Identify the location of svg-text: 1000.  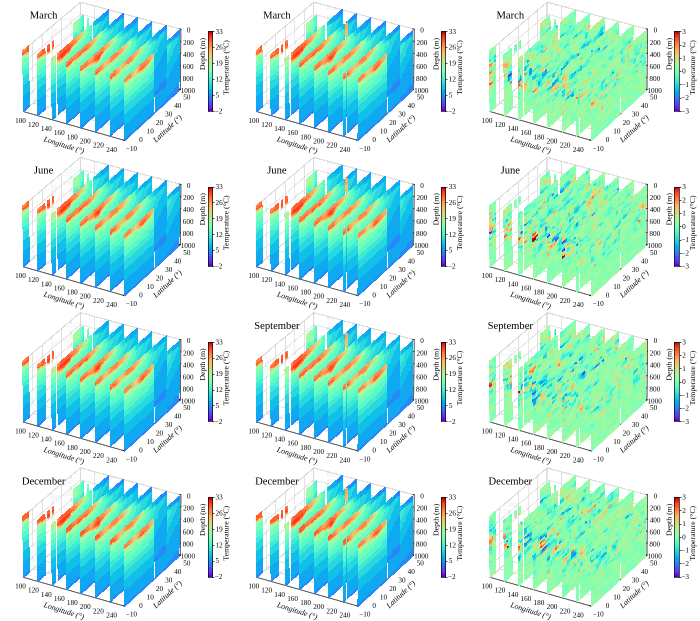
(188, 401).